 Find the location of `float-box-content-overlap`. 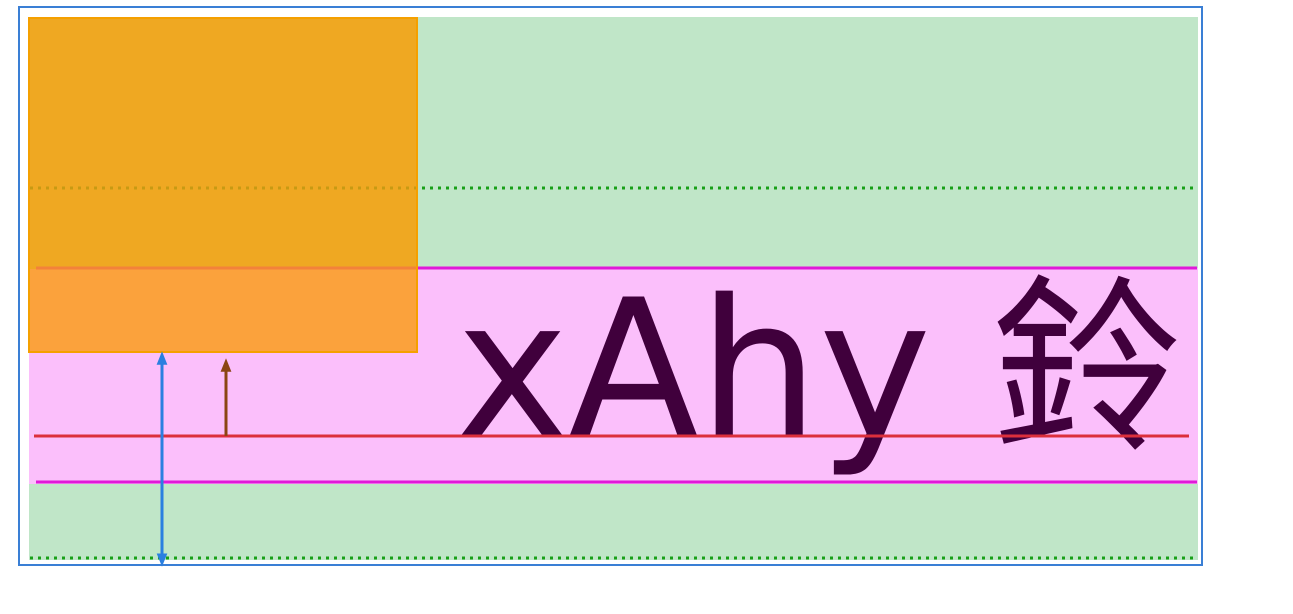

float-box-content-overlap is located at coordinates (223, 310).